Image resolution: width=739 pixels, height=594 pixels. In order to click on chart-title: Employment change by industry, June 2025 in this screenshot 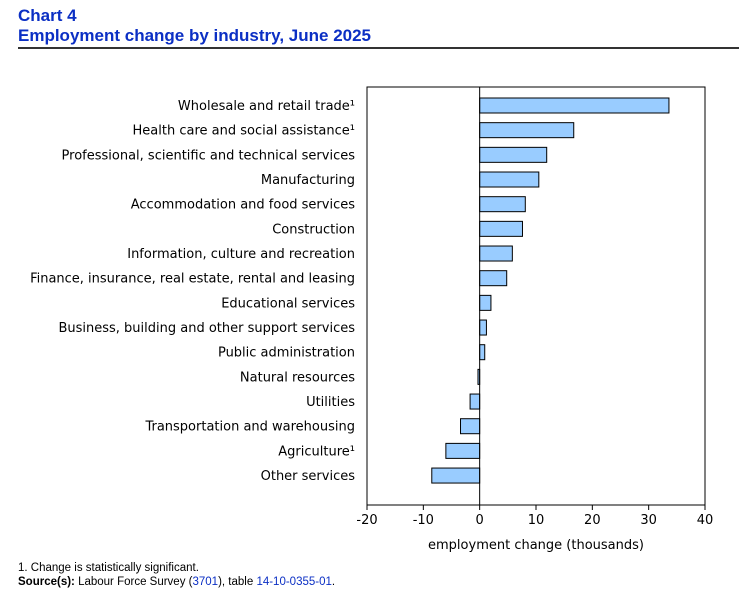, I will do `click(195, 35)`.